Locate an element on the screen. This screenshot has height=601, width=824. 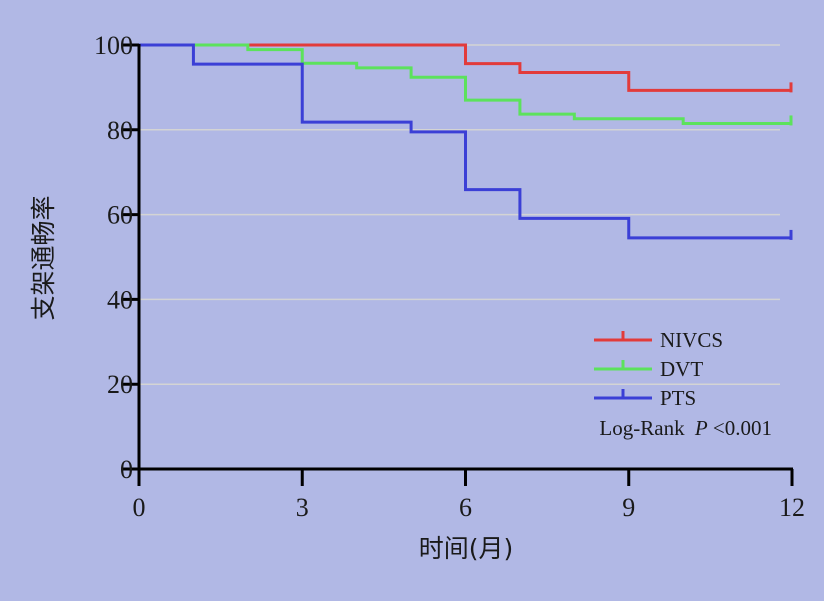
log-rank-note: Log-Rank P <0.001 is located at coordinates (685, 428).